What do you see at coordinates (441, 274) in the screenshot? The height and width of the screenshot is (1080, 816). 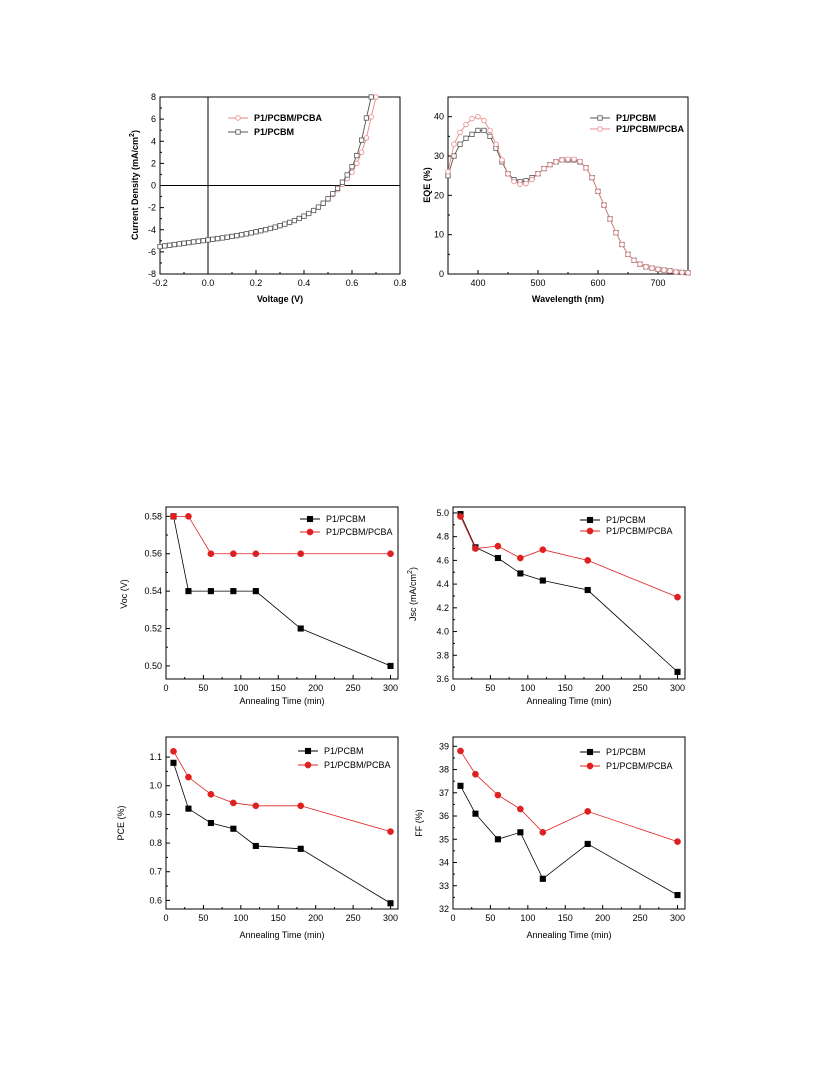 I see `eqe-ytick-label: 0` at bounding box center [441, 274].